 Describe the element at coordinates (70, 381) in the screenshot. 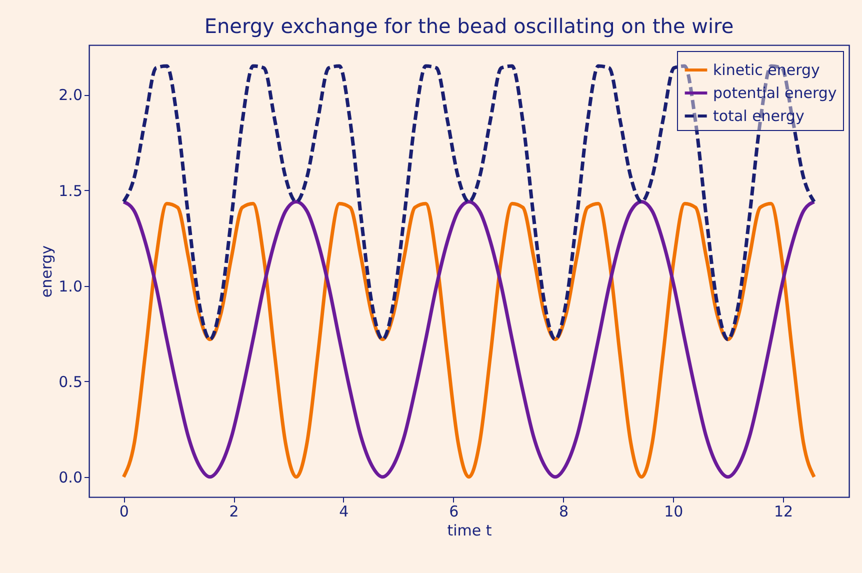

I see `y-tick-label: 0.5` at that location.